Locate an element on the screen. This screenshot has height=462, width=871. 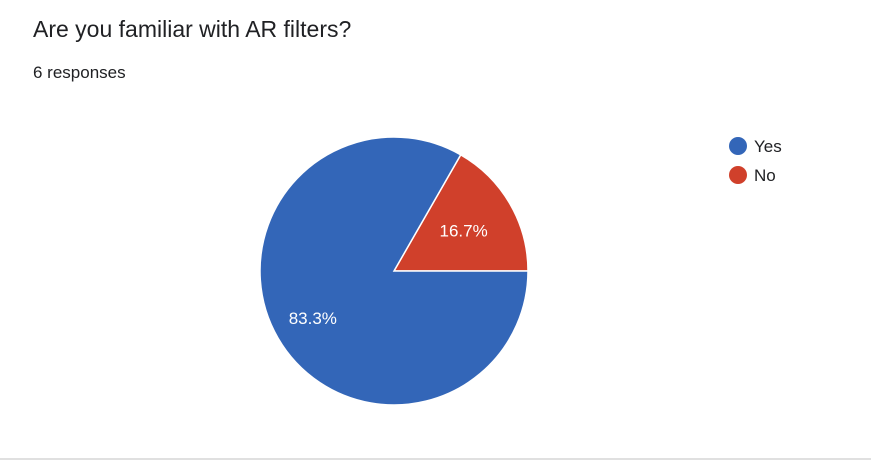
legend-label-no: No is located at coordinates (765, 175).